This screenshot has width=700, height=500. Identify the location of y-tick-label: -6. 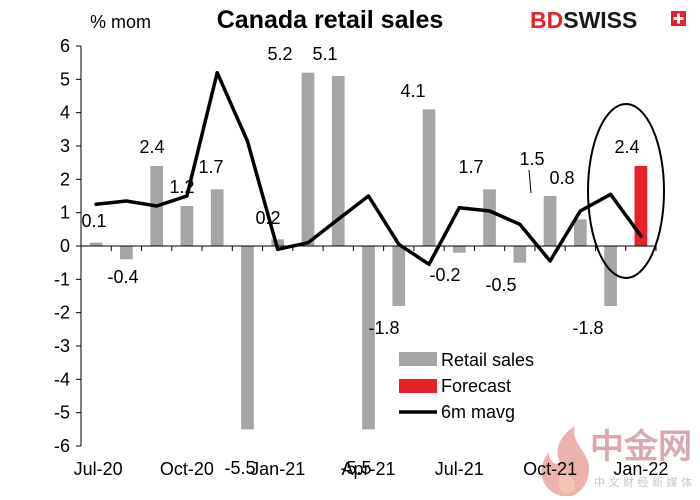
(62, 446).